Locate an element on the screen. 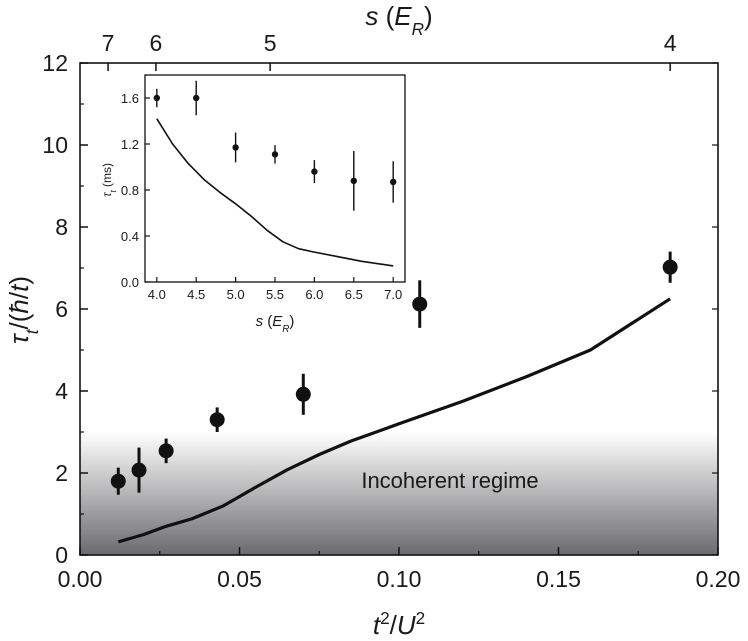  x-axis-title: t2/U2 is located at coordinates (399, 624).